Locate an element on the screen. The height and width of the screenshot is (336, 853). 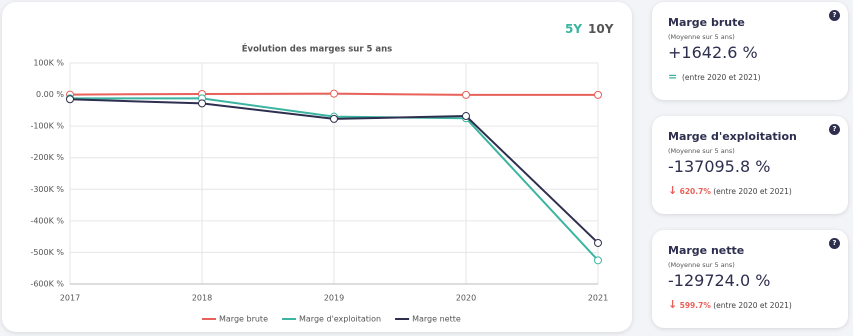
x-tick-label: 2021 is located at coordinates (598, 298).